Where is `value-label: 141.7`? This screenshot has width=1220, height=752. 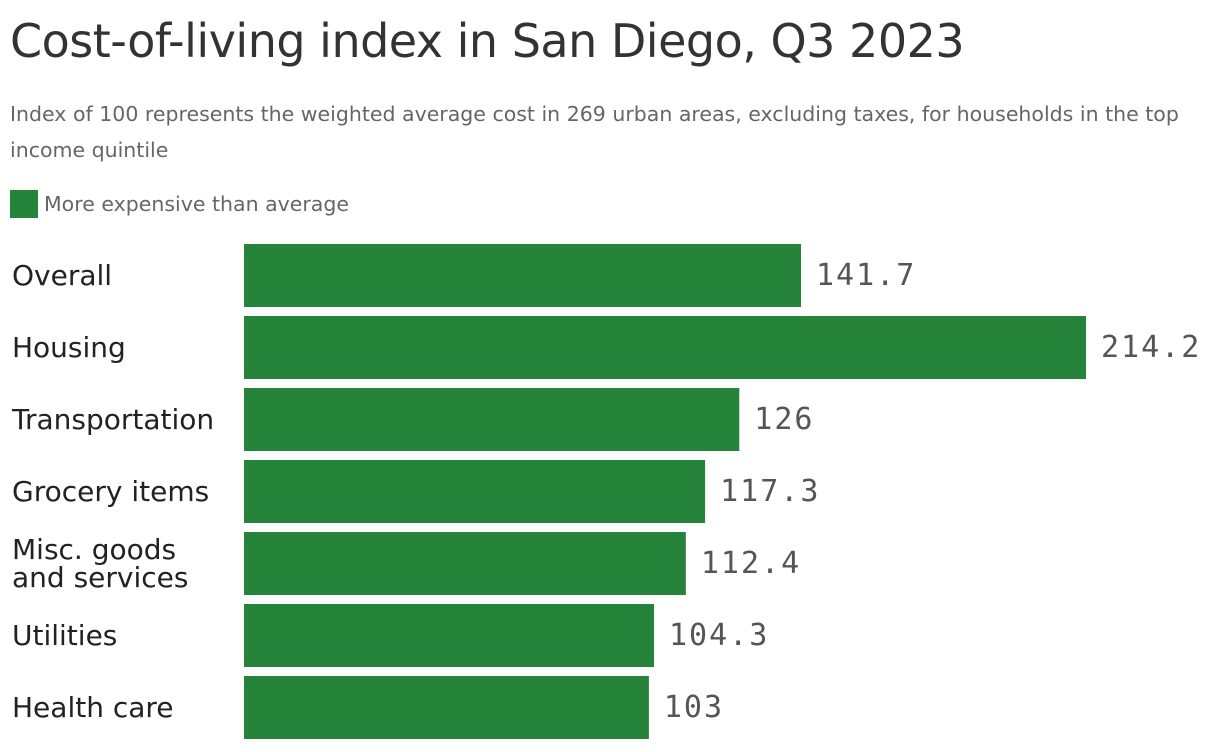
value-label: 141.7 is located at coordinates (866, 275).